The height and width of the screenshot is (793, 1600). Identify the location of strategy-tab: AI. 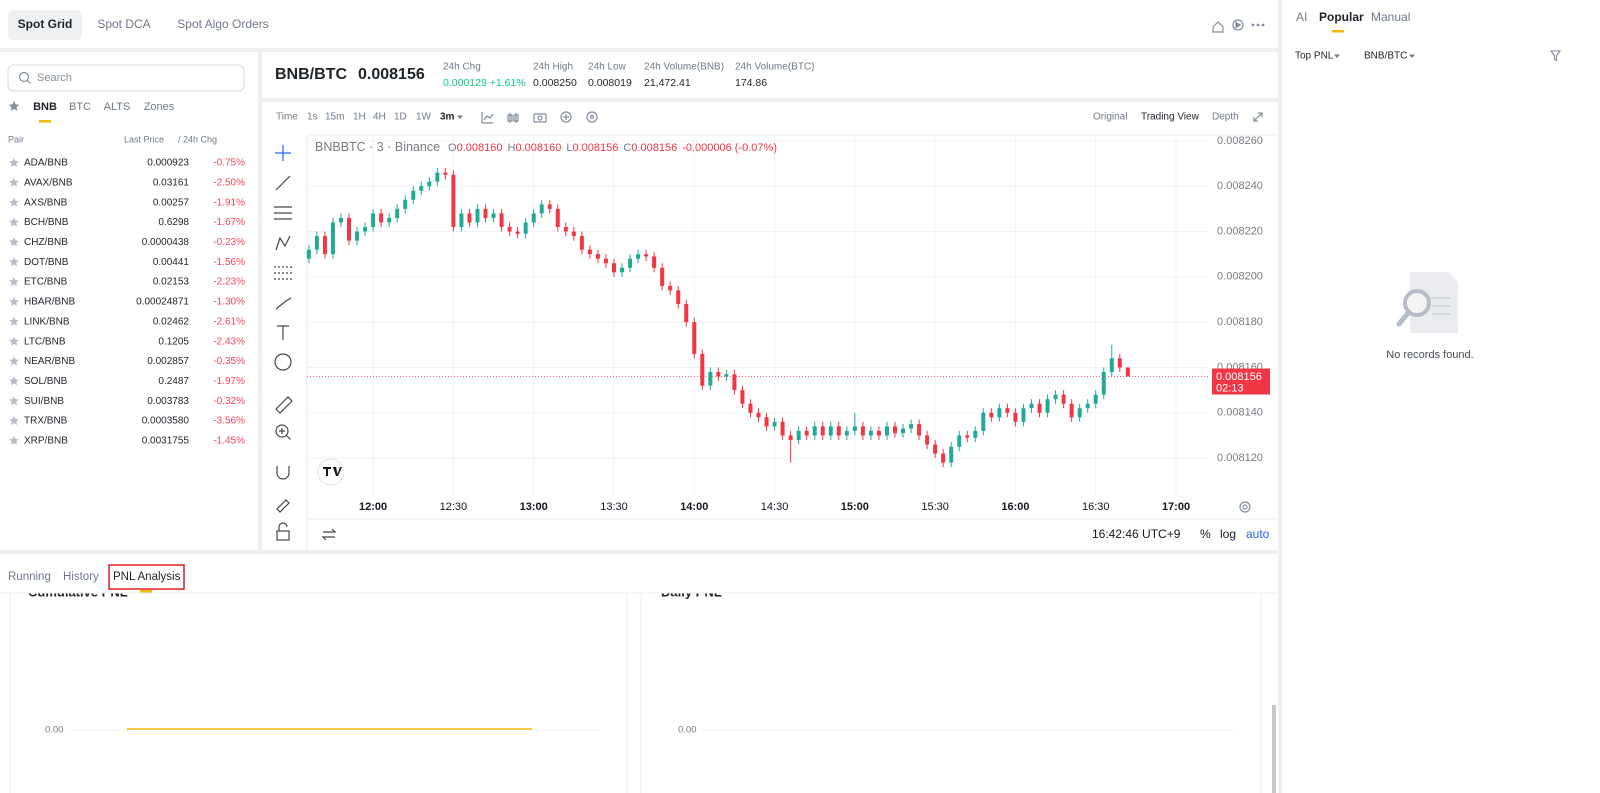
(1301, 17).